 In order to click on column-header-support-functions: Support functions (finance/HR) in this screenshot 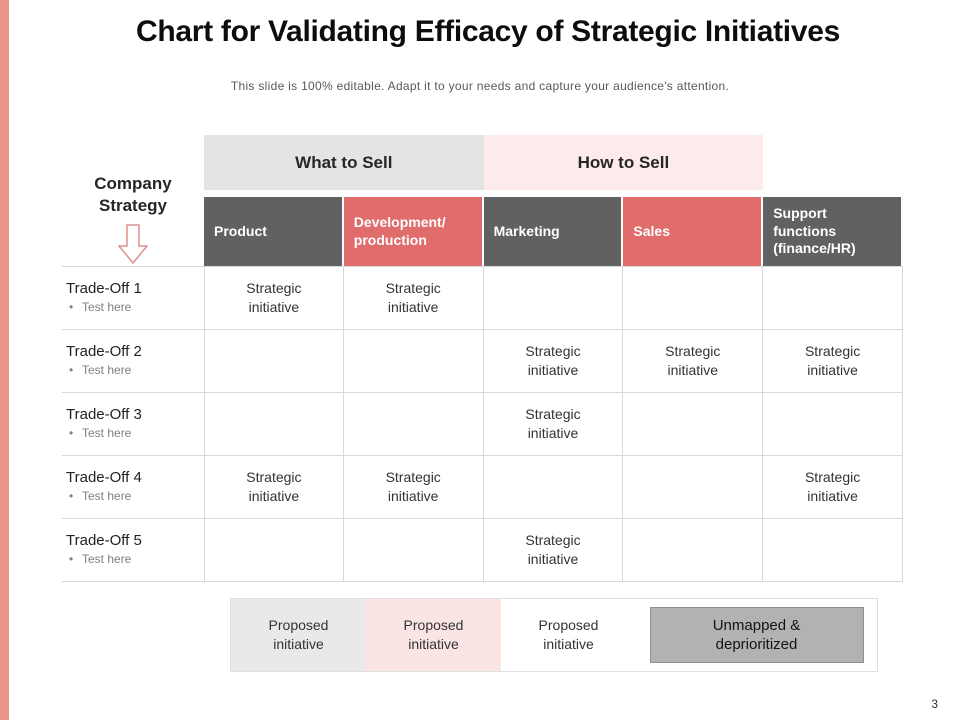, I will do `click(833, 231)`.